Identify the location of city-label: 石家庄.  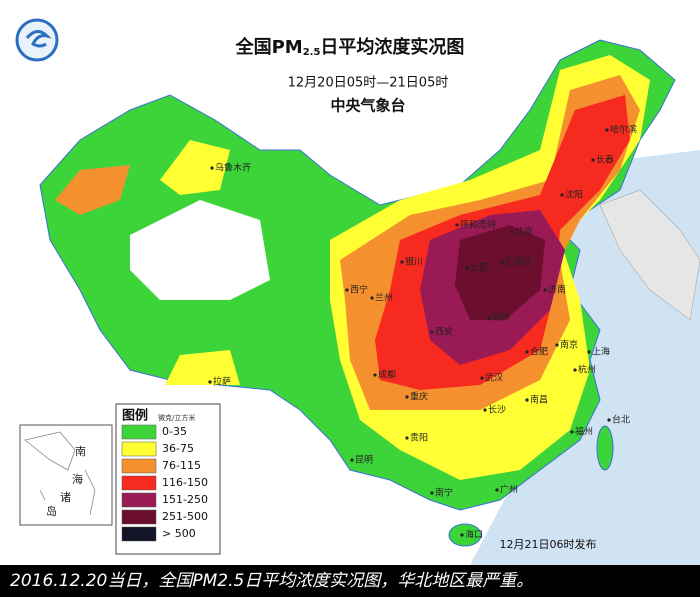
(518, 262).